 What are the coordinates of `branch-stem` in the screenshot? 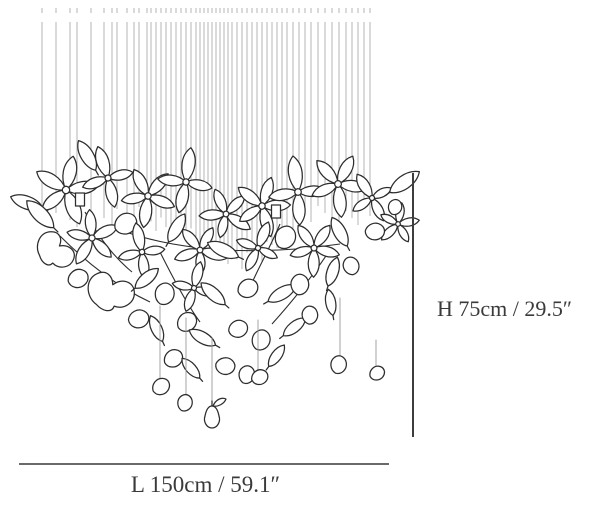 It's located at (180, 287).